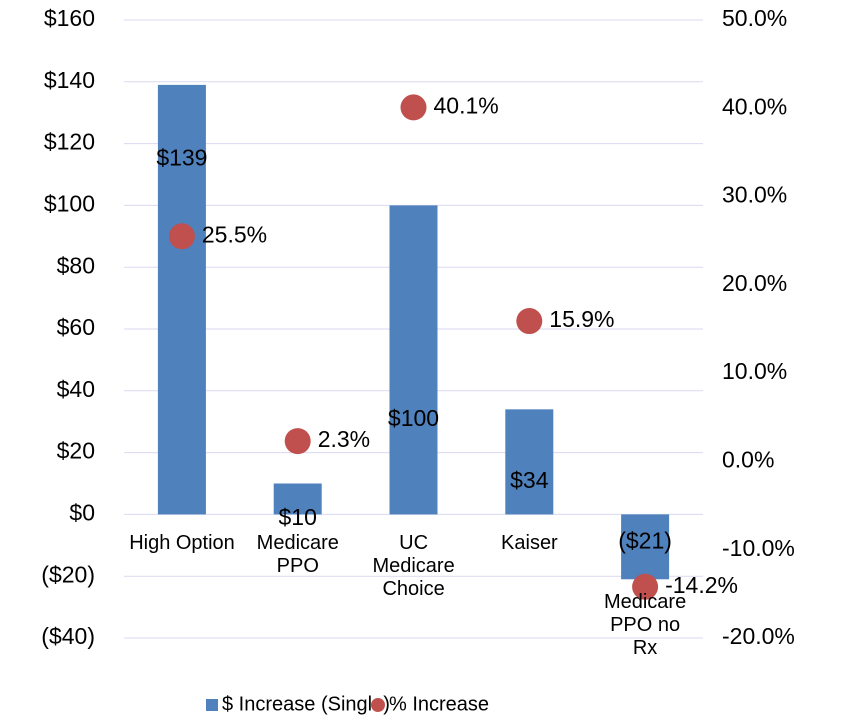 Image resolution: width=846 pixels, height=720 pixels. I want to click on y-tick-label: $20, so click(76, 451).